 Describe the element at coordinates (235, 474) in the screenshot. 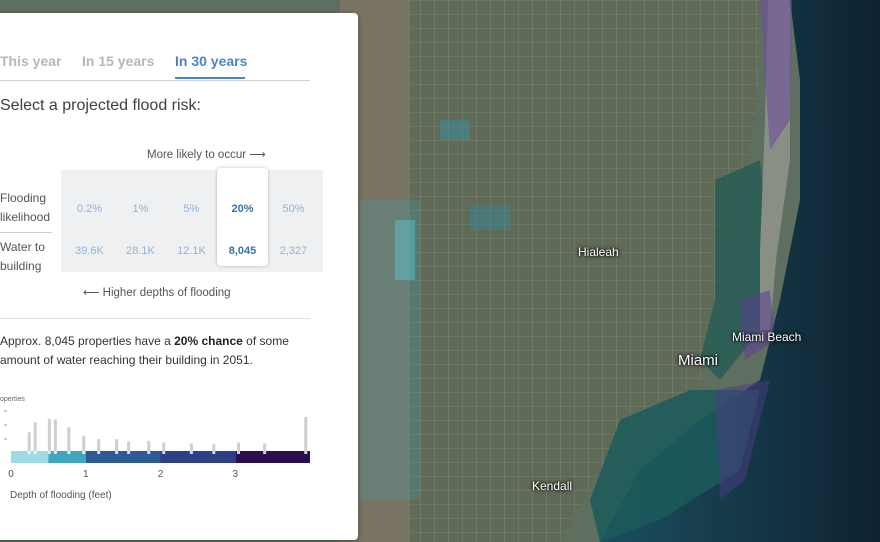

I see `x-tick-label-3: 3` at that location.